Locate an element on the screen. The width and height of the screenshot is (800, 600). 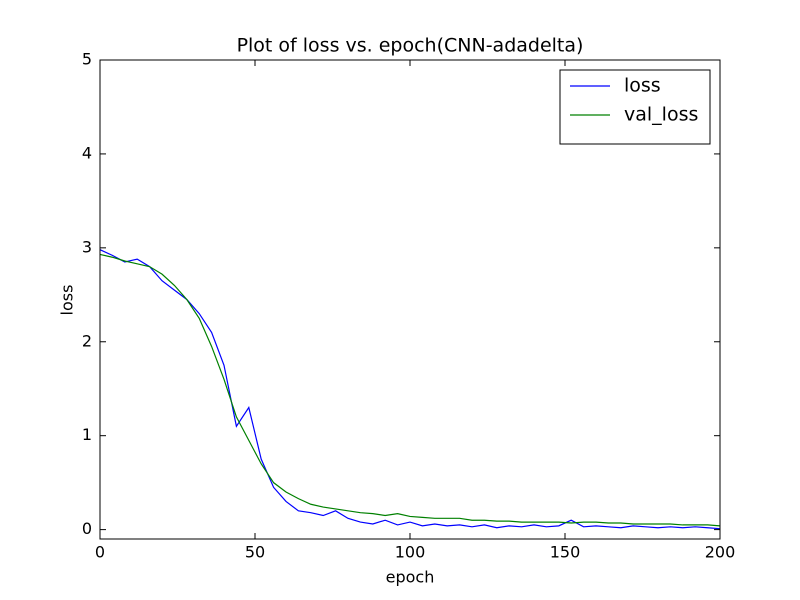
legend-label: val_loss is located at coordinates (661, 115).